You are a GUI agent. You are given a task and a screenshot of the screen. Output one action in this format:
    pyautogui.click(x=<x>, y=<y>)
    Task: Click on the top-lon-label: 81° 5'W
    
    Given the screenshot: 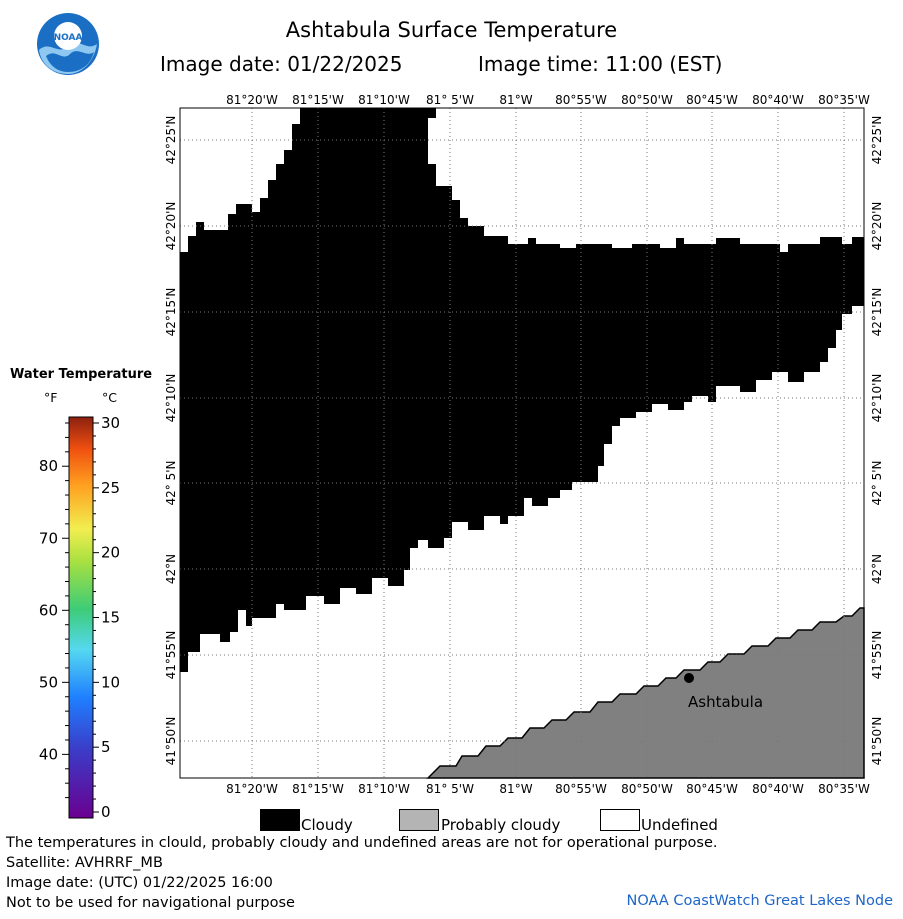 What is the action you would take?
    pyautogui.click(x=450, y=100)
    